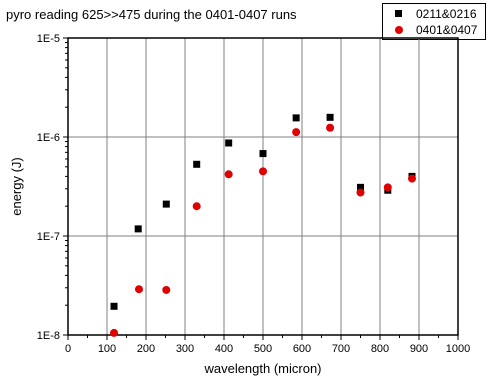 This screenshot has height=380, width=491. What do you see at coordinates (107, 349) in the screenshot?
I see `x-tick-label: 100` at bounding box center [107, 349].